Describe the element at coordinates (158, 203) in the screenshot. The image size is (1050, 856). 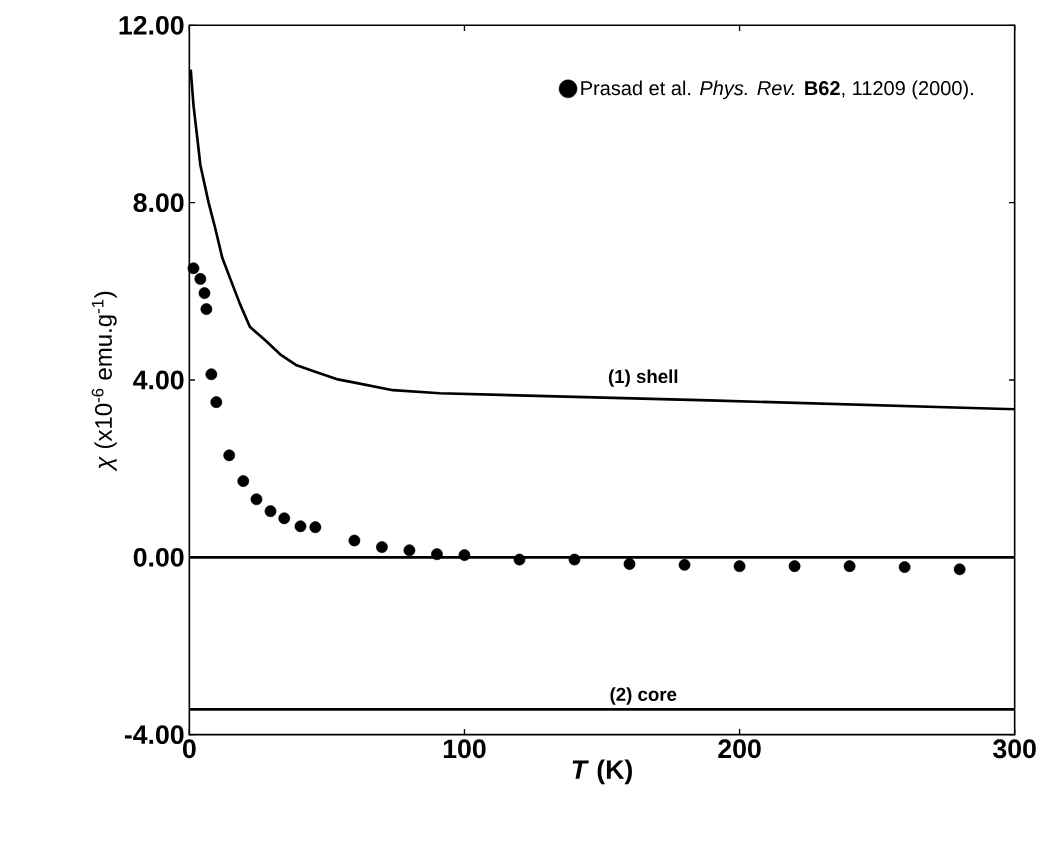
I see `y-tick-label: 8.00` at that location.